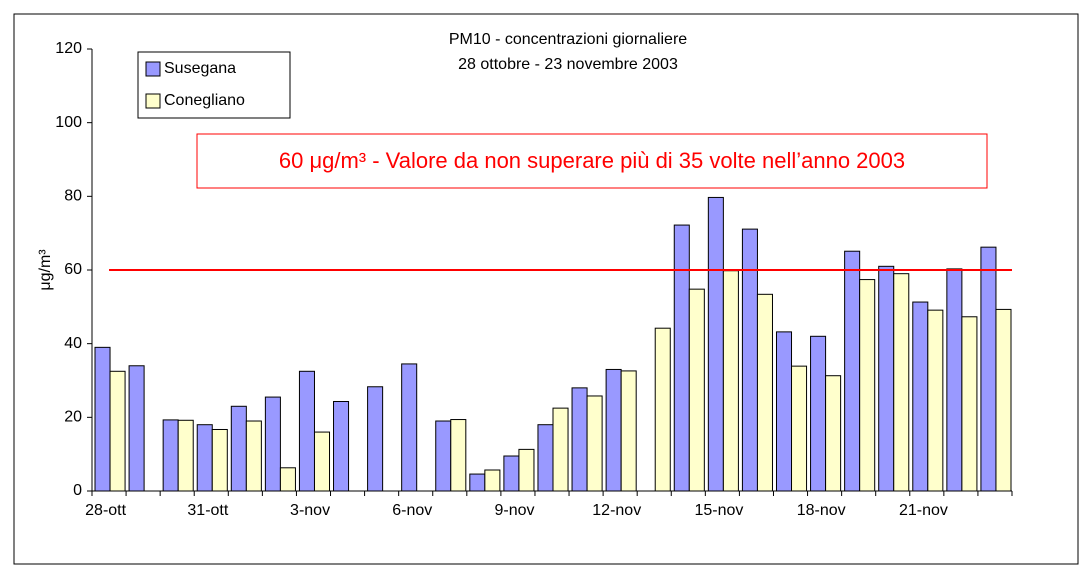 This screenshot has height=574, width=1084. I want to click on y-tick-label: 100, so click(68, 122).